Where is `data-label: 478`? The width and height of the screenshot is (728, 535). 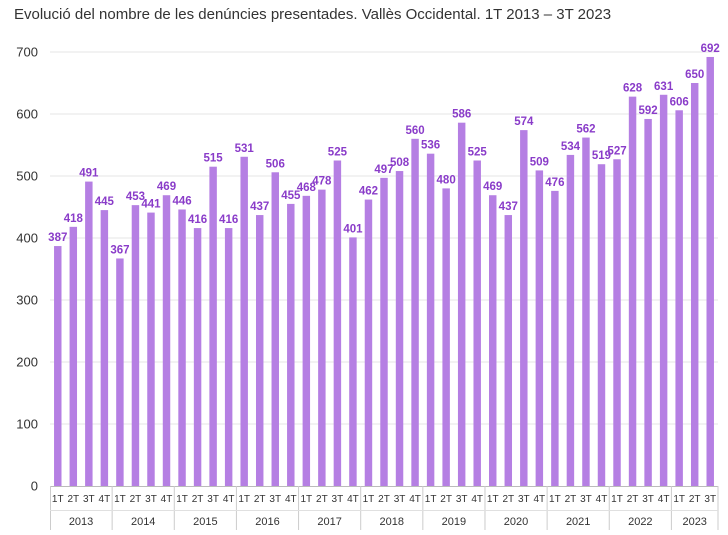
data-label: 478 is located at coordinates (322, 182).